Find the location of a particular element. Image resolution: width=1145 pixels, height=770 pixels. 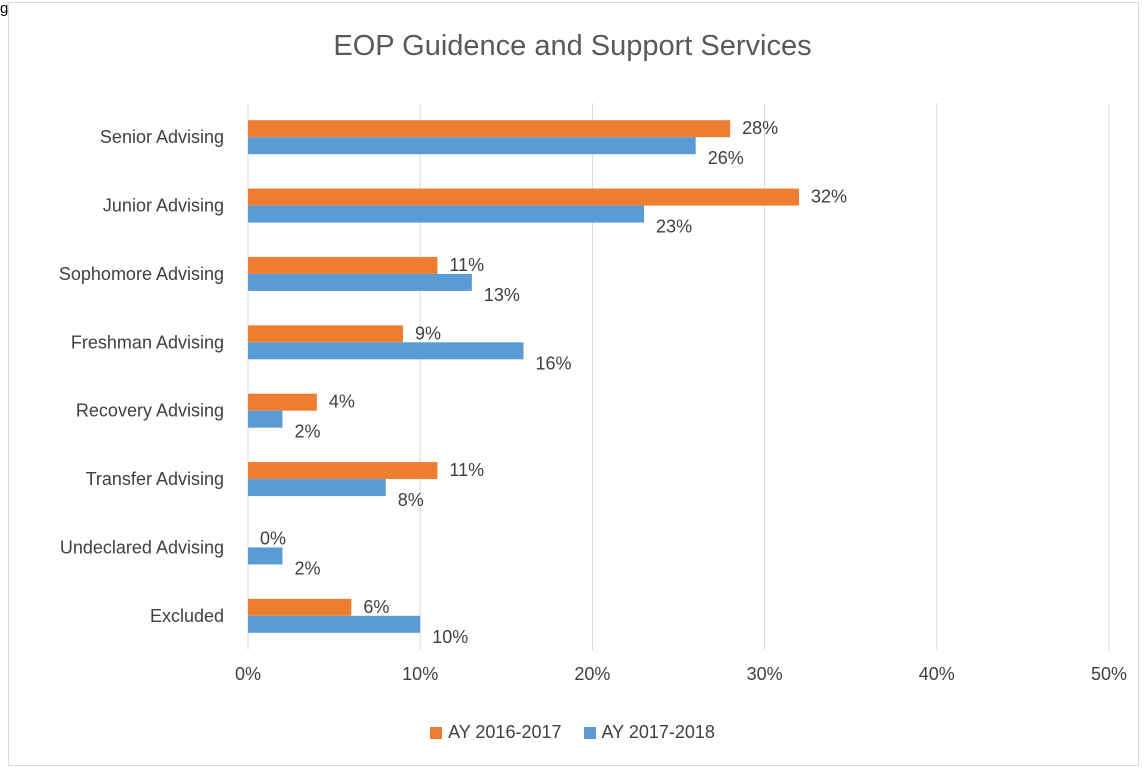

data-label-series-2: 16% is located at coordinates (554, 363).